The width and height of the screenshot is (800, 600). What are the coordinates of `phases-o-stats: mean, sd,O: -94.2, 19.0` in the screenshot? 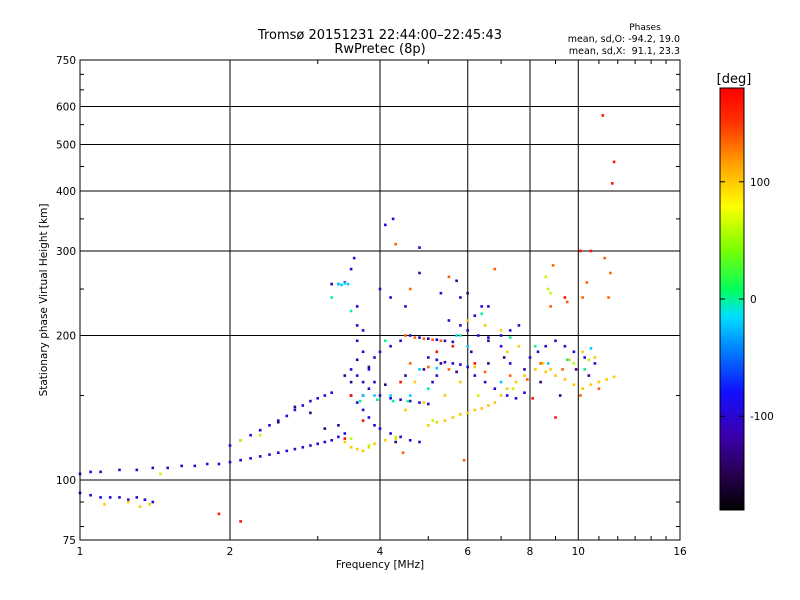 It's located at (624, 39).